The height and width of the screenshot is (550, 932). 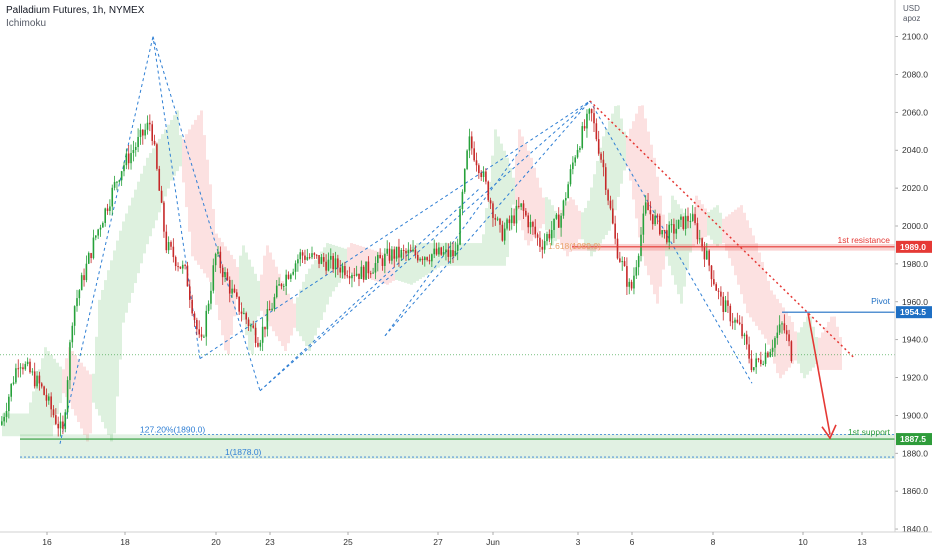 What do you see at coordinates (915, 340) in the screenshot?
I see `y-tick-label: 1940.0` at bounding box center [915, 340].